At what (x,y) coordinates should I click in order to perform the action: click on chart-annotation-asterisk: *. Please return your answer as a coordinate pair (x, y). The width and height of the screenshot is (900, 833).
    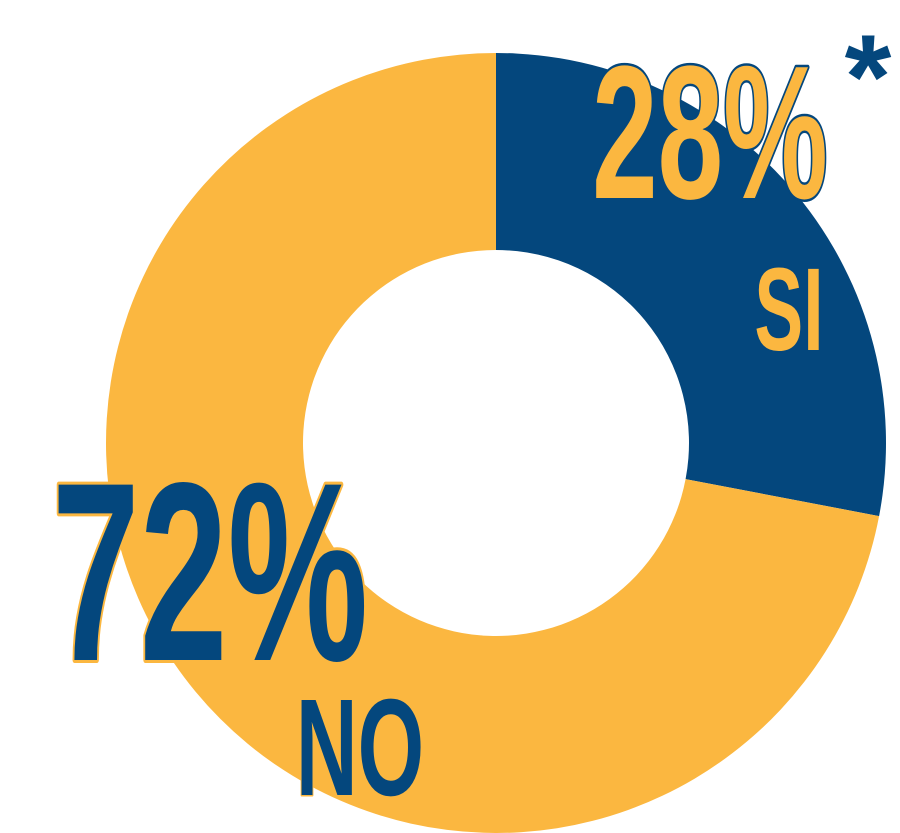
    Looking at the image, I should click on (868, 77).